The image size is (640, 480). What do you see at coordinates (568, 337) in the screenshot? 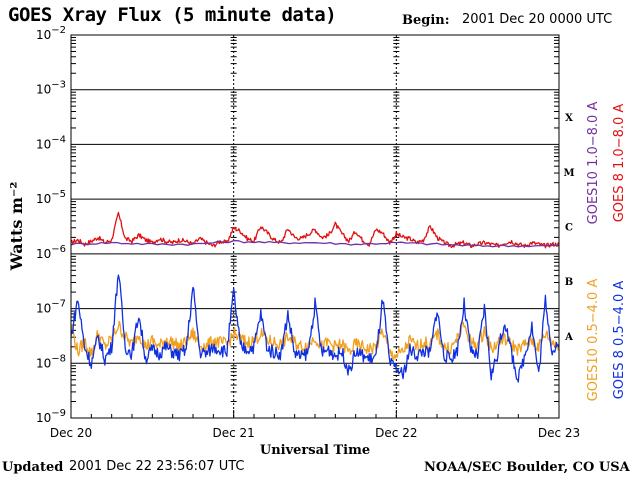
I see `flare-class-A: A` at bounding box center [568, 337].